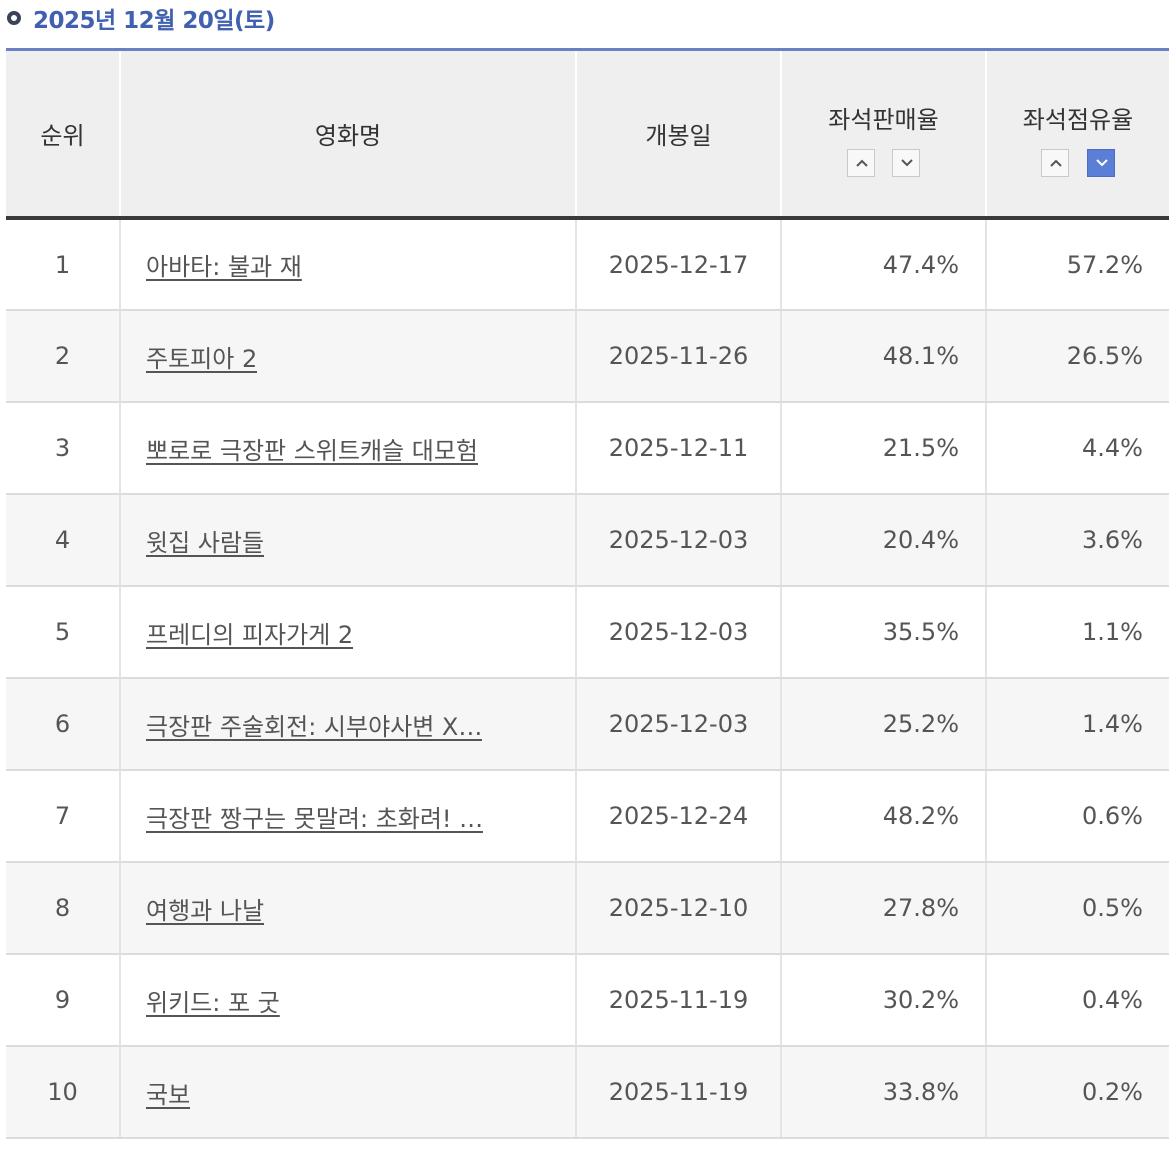 This screenshot has height=1163, width=1170. Describe the element at coordinates (63, 908) in the screenshot. I see `rank-cell: 8` at that location.